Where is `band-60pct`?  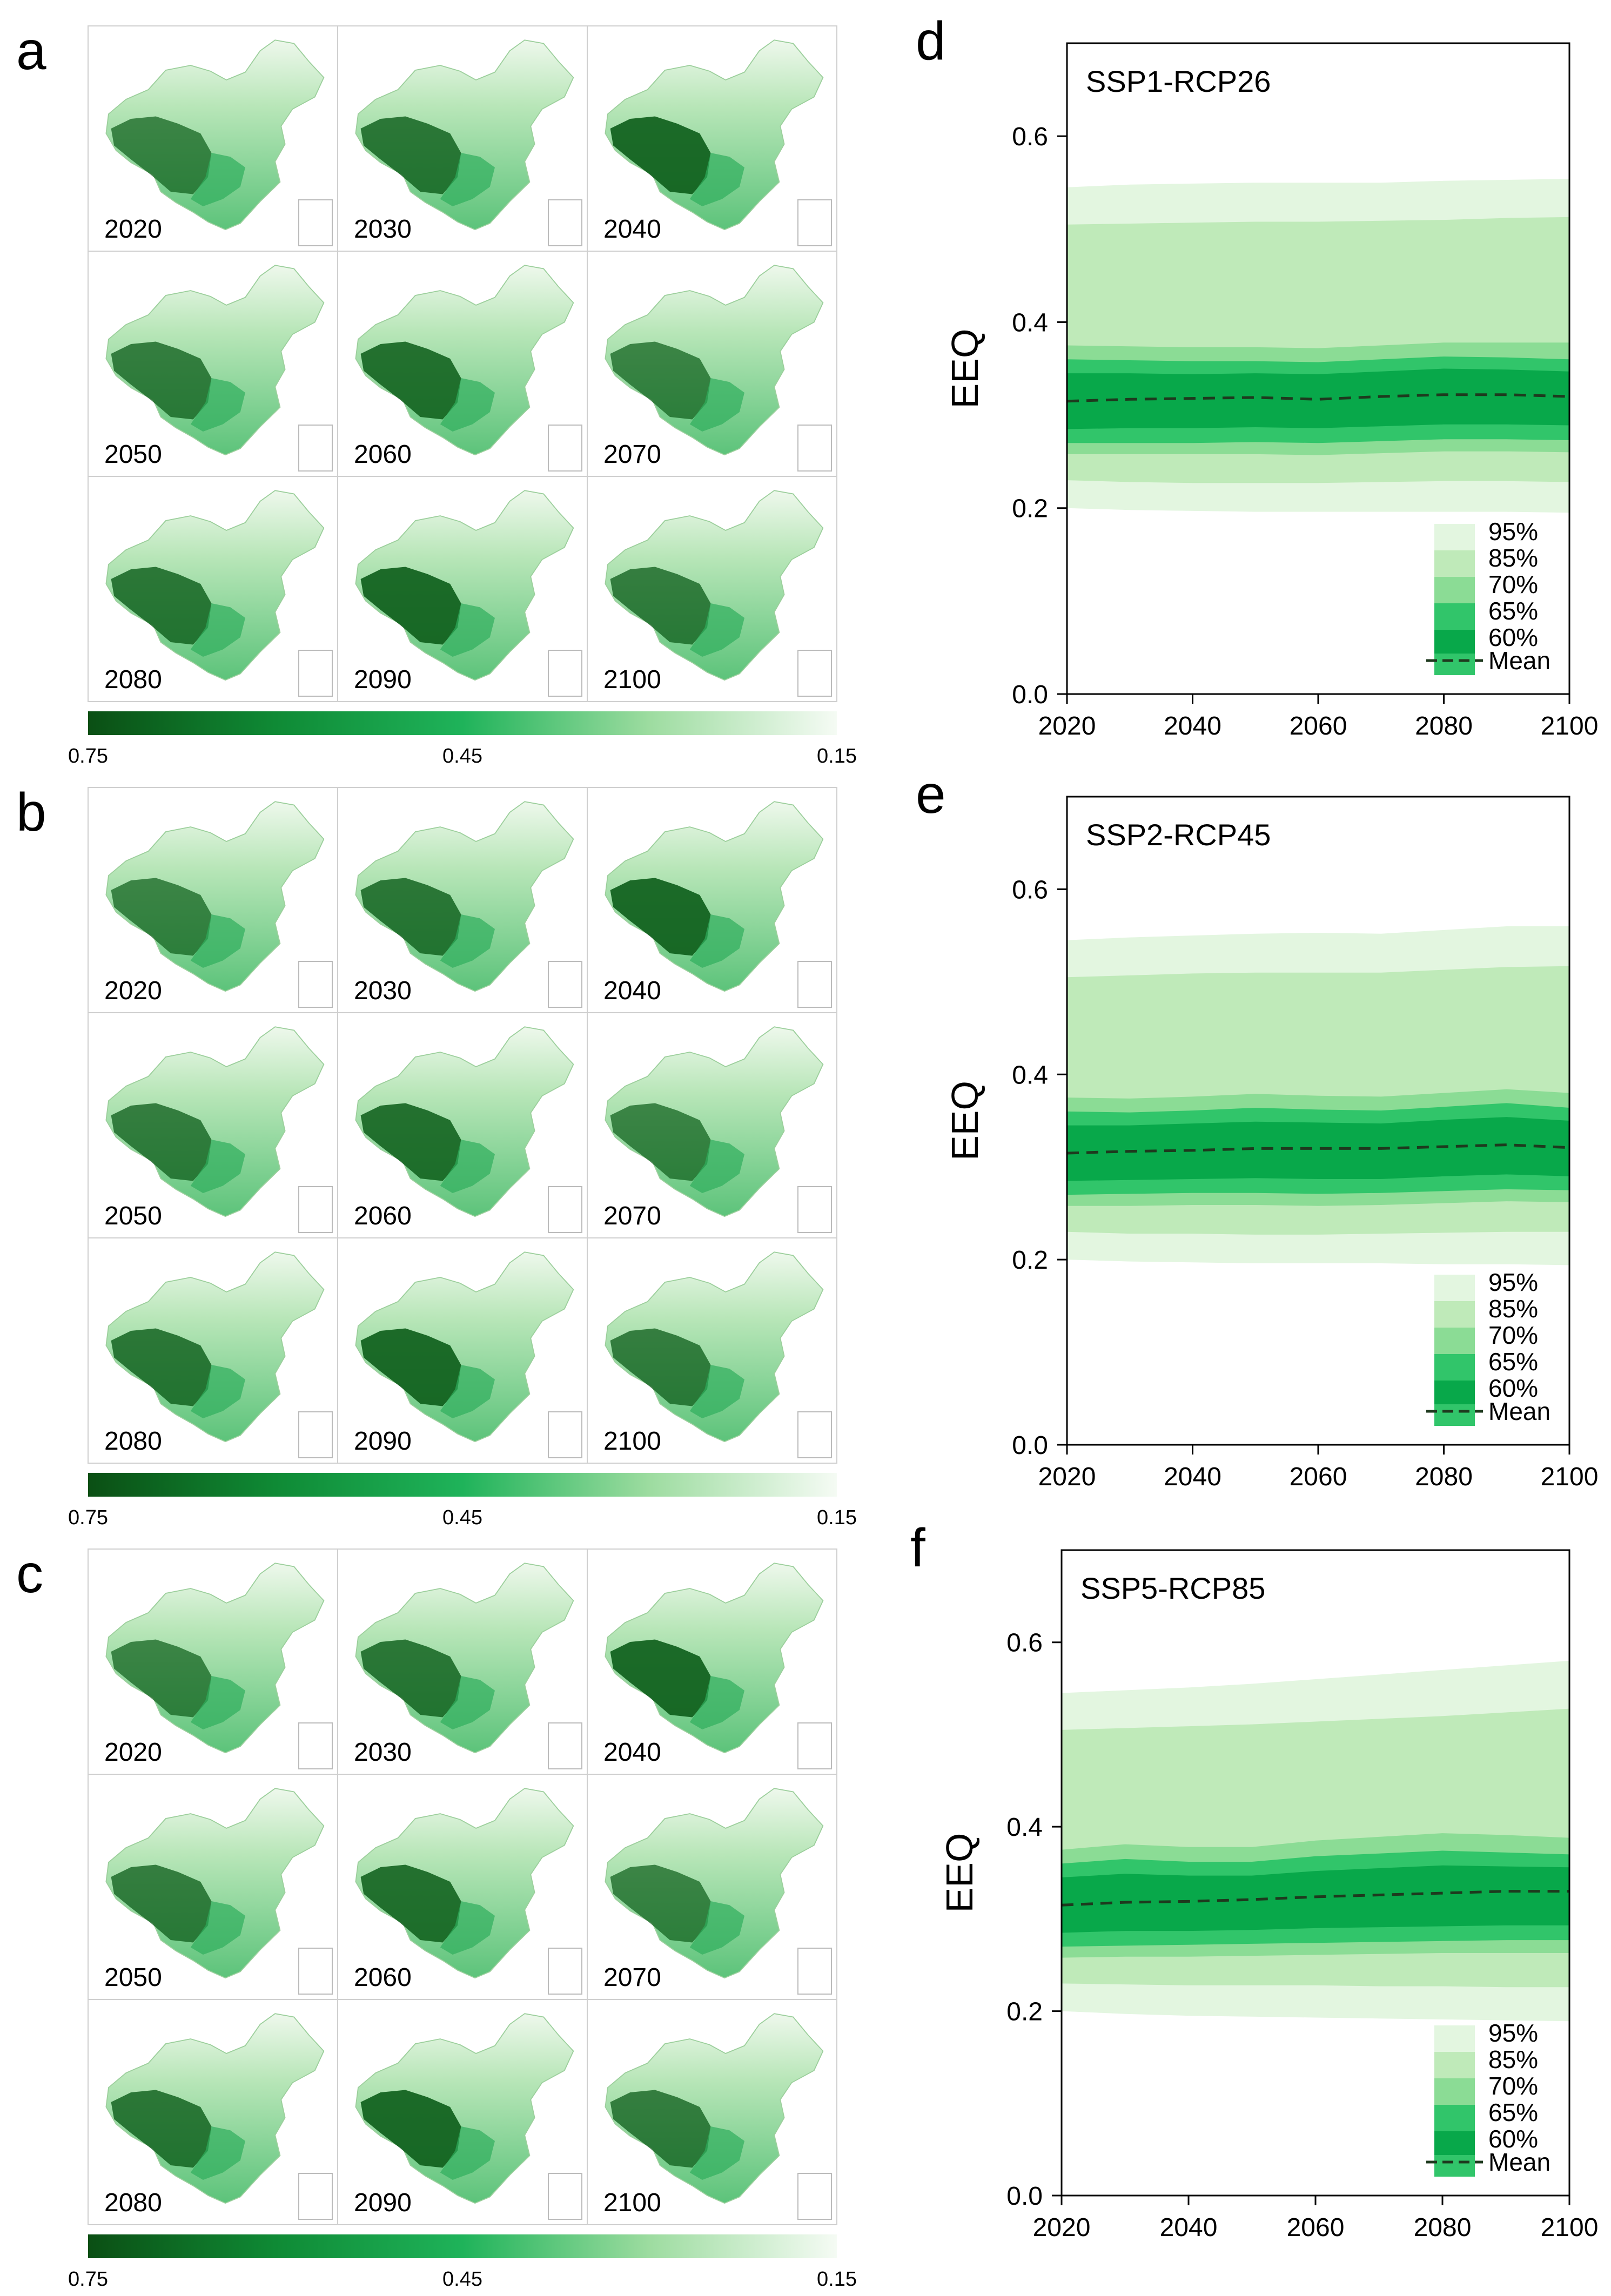 band-60pct is located at coordinates (1315, 1899).